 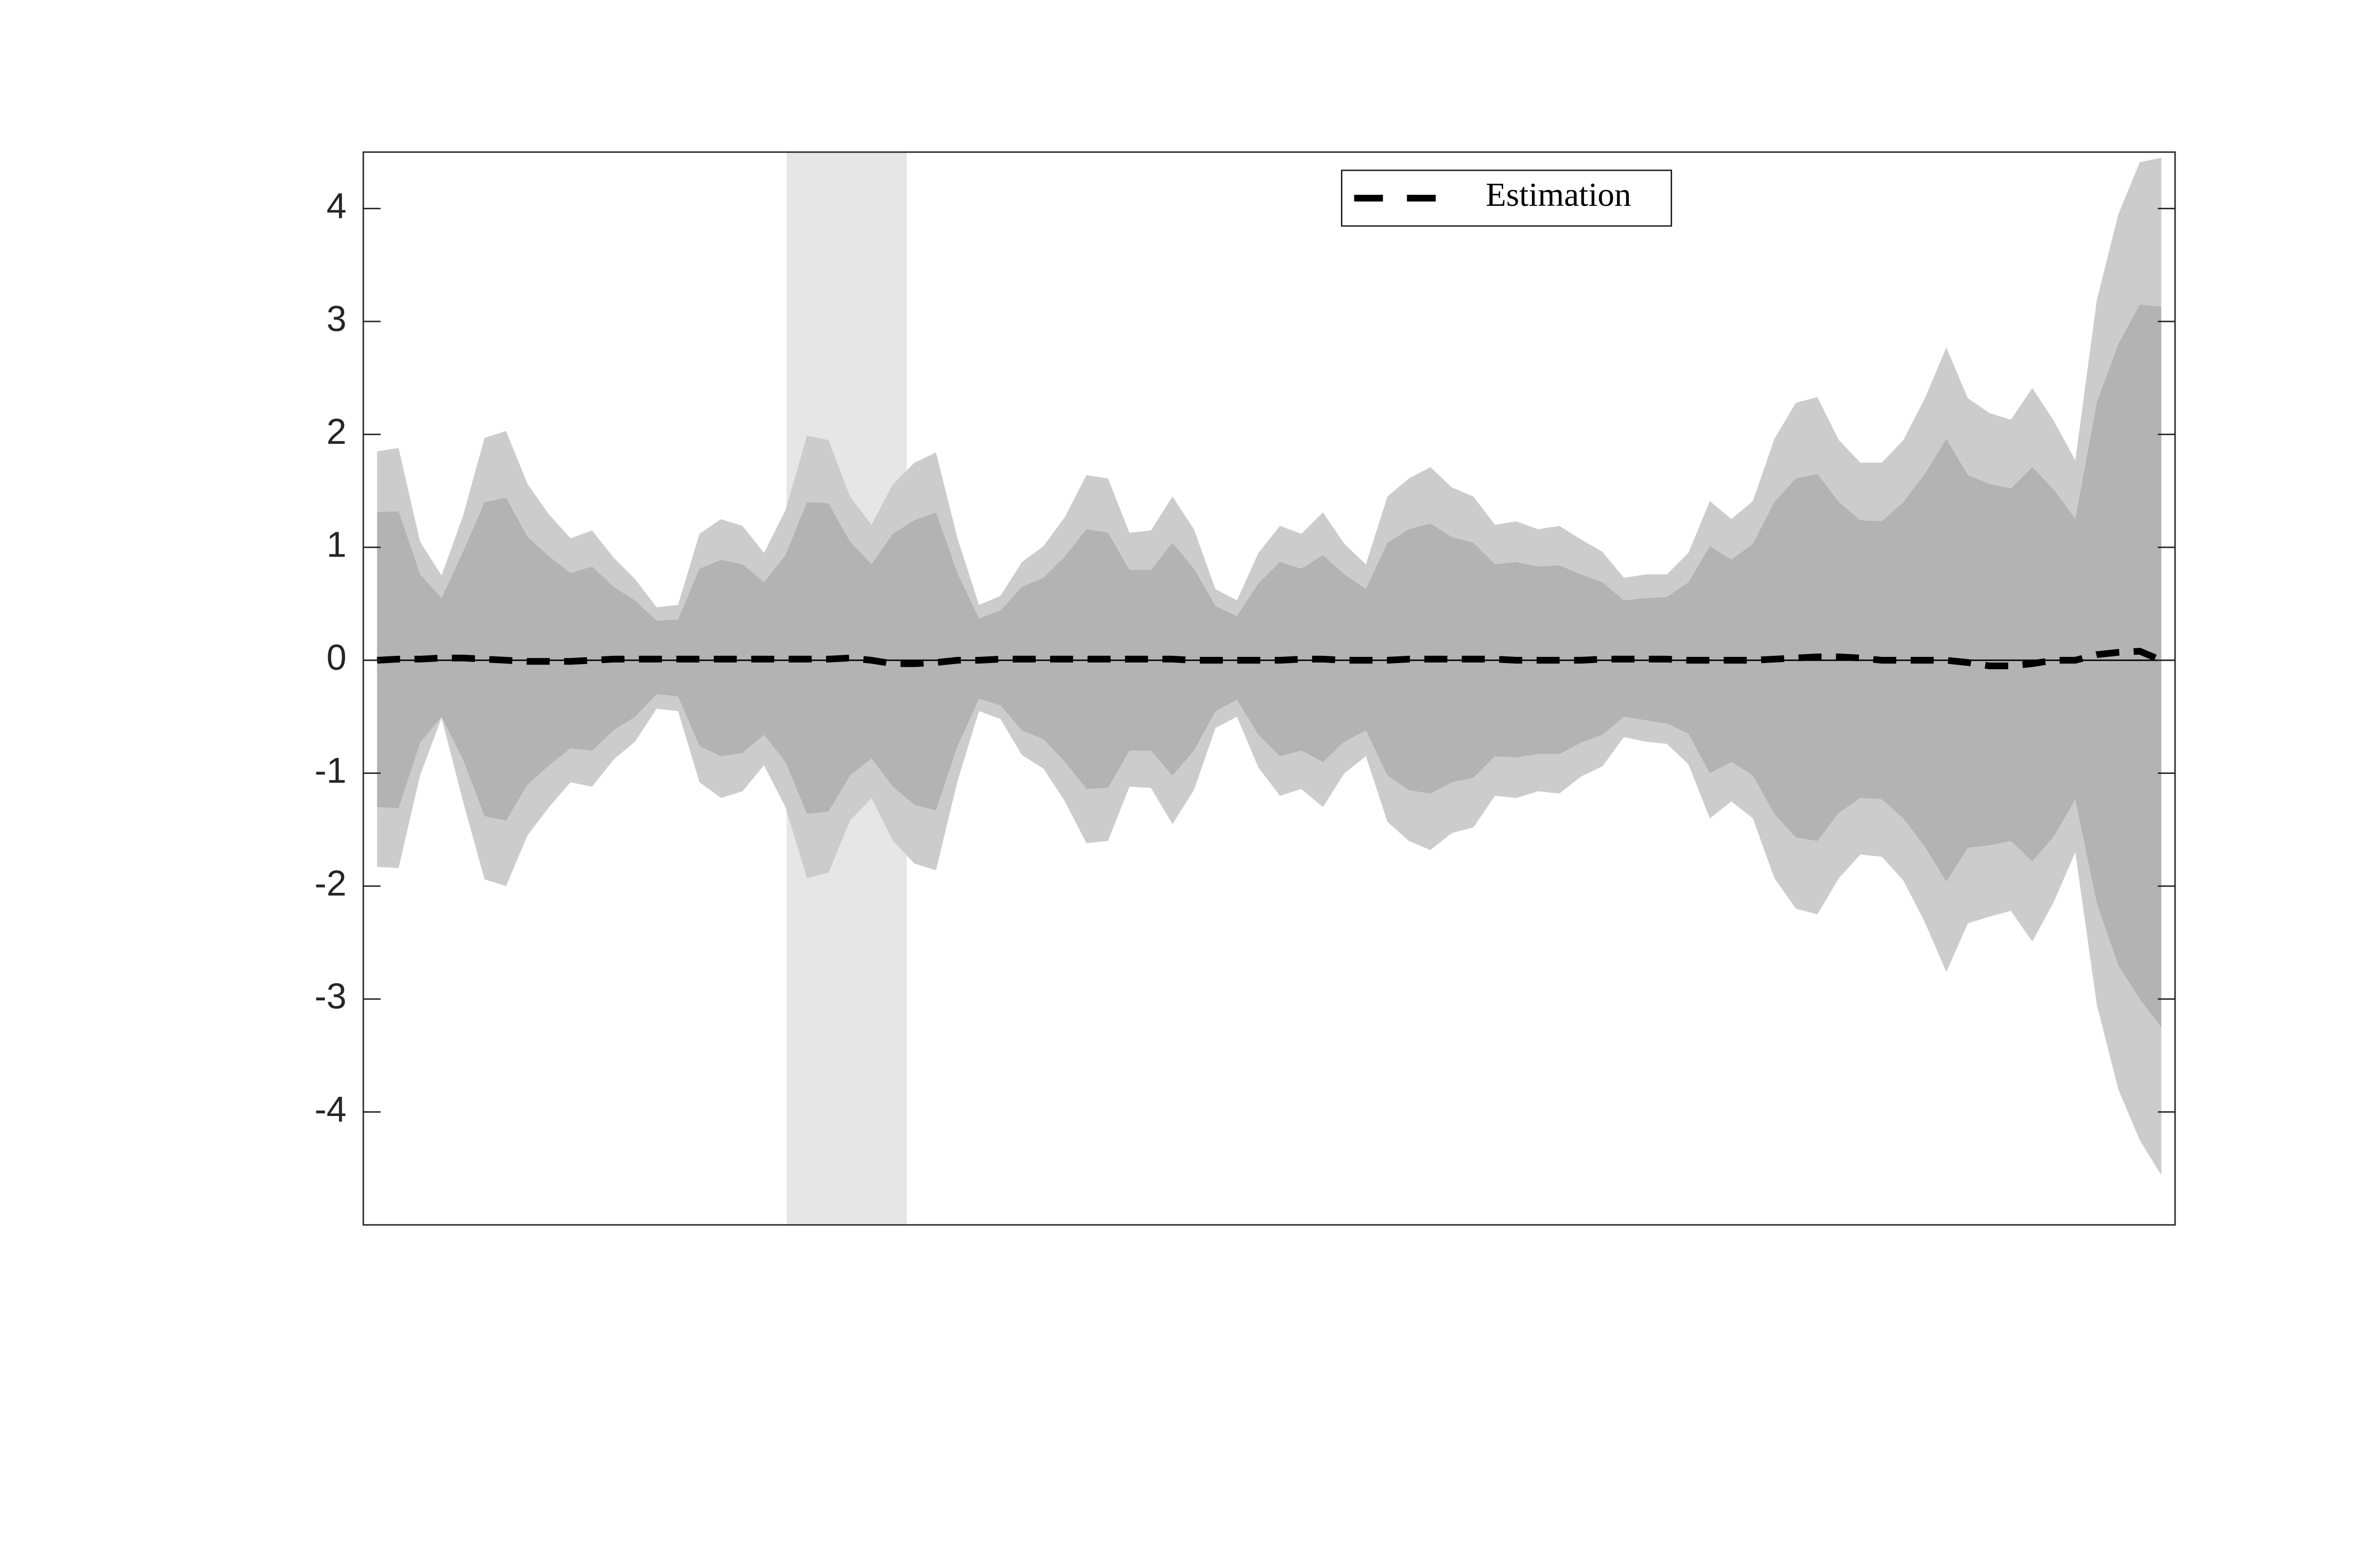 I want to click on y-tick-label: 4, so click(x=336, y=205).